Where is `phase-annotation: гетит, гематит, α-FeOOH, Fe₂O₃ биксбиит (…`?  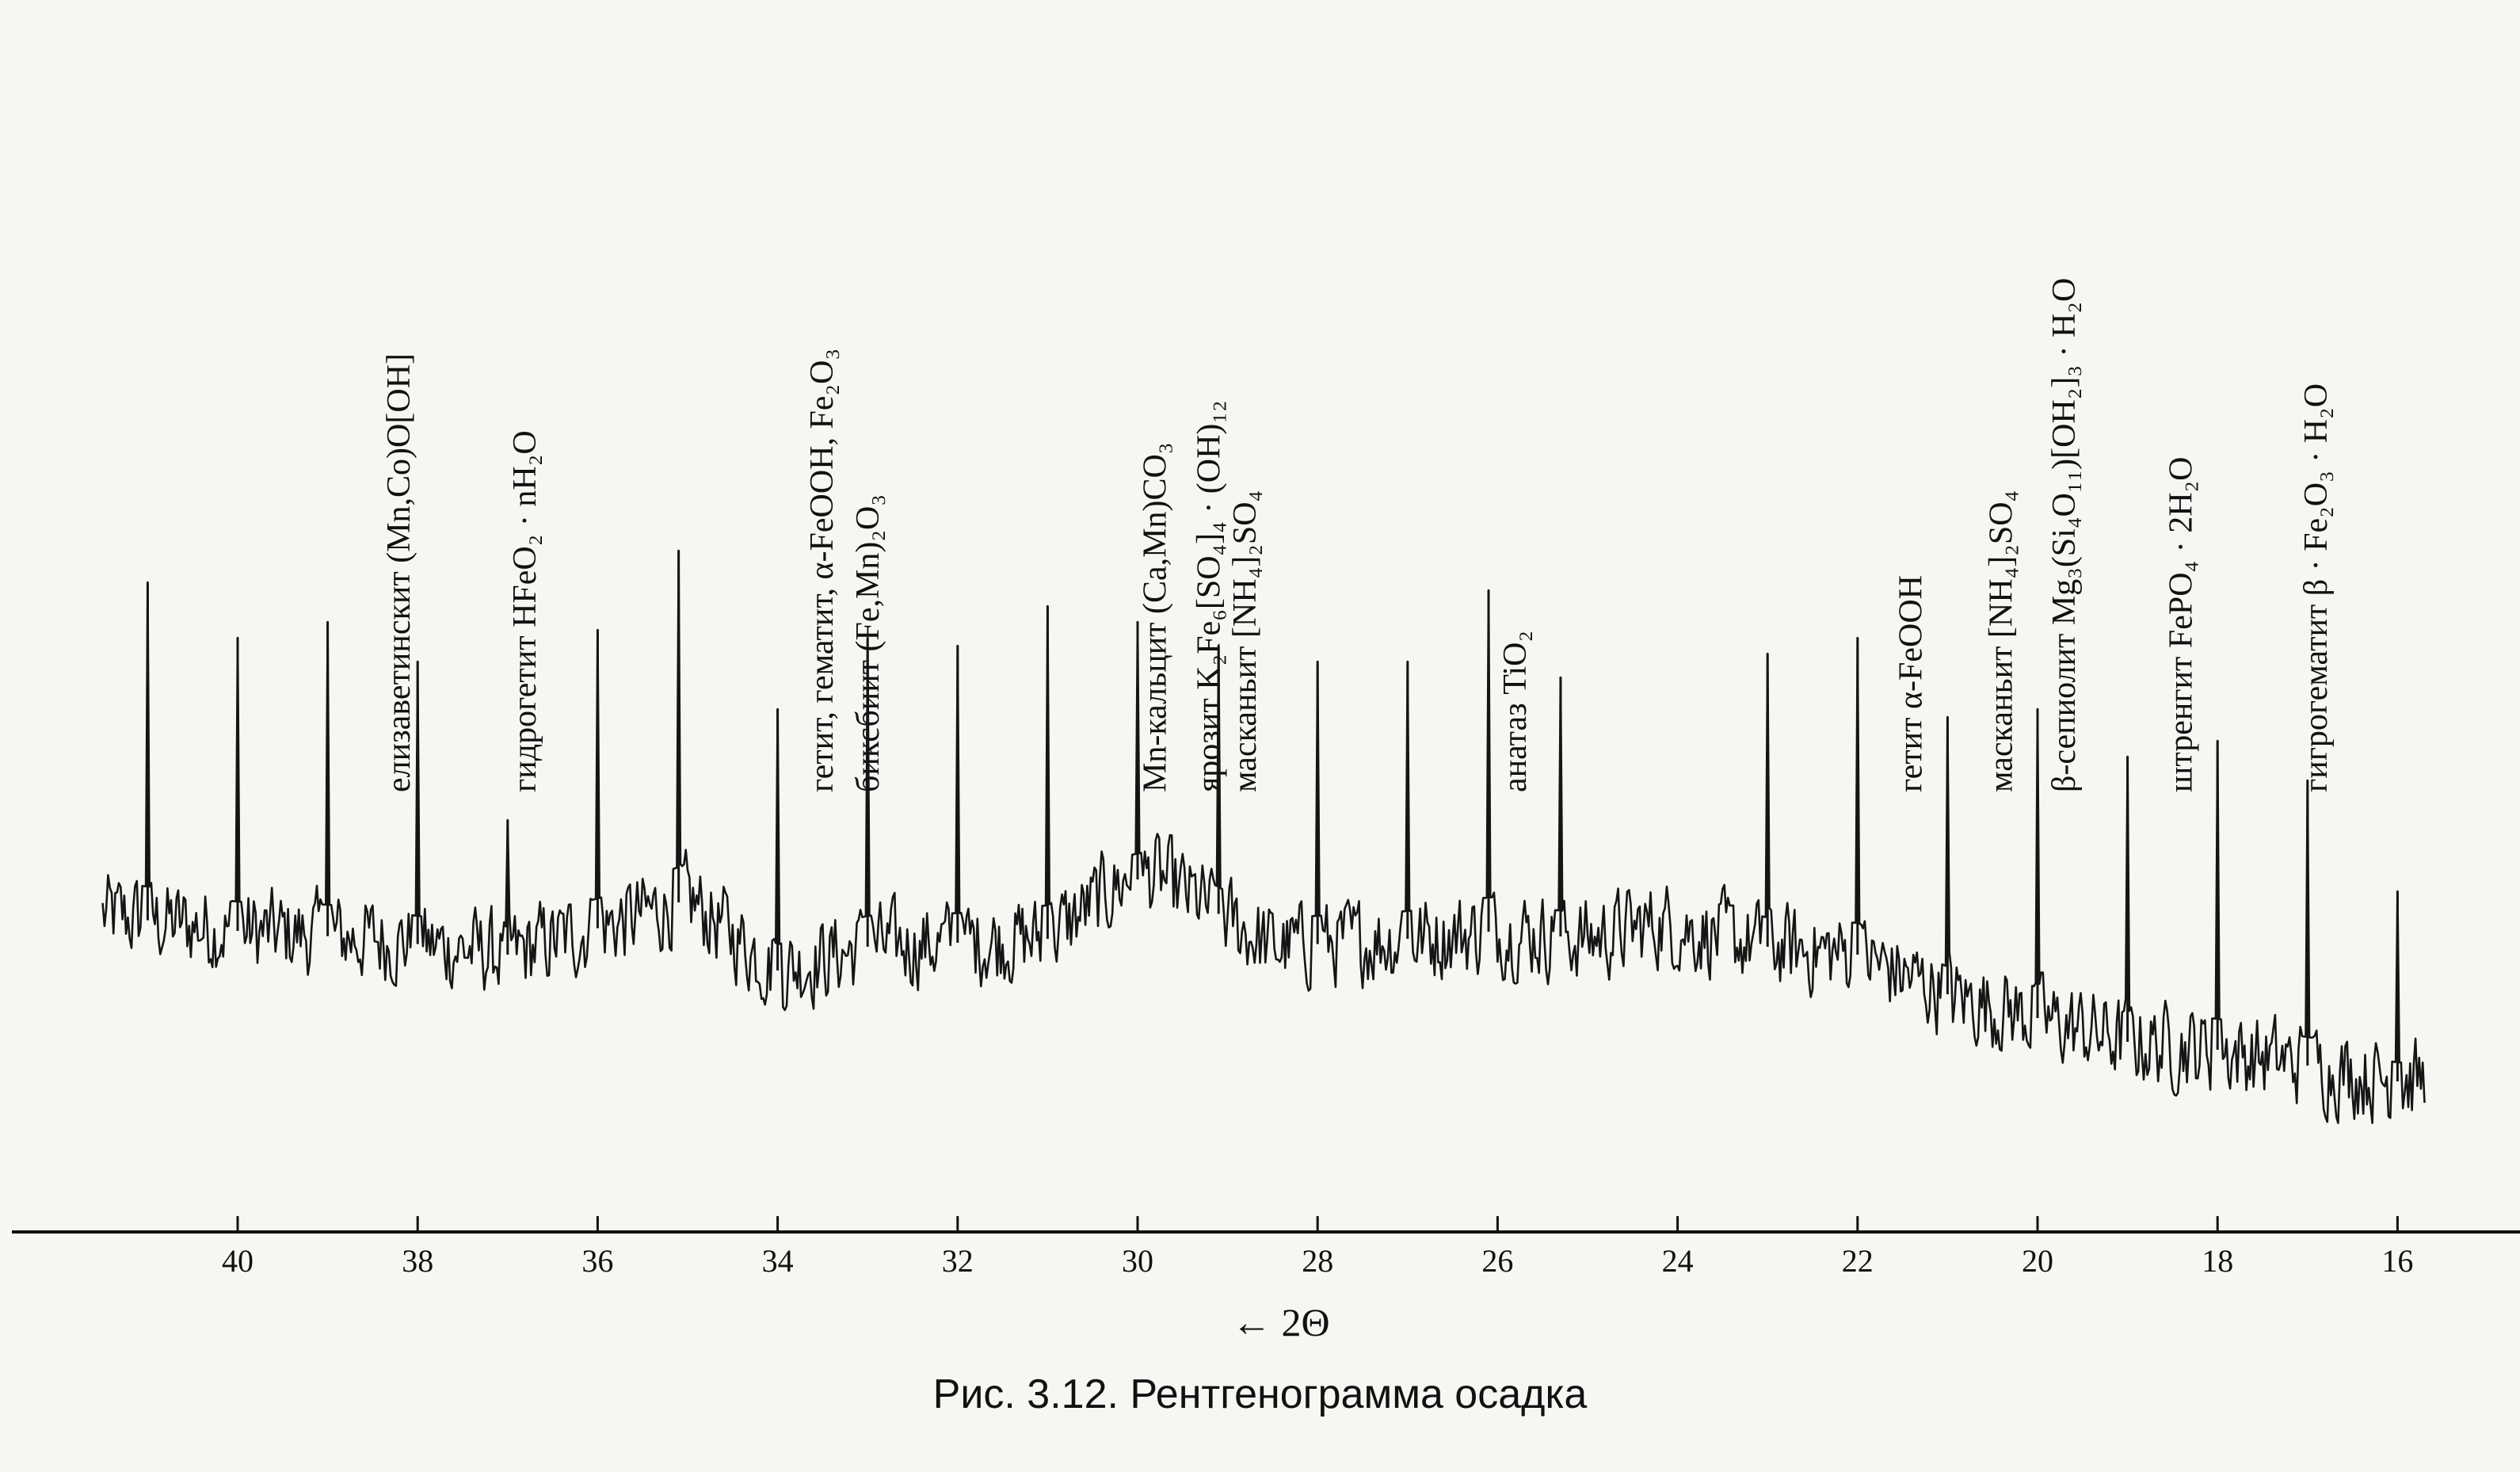 phase-annotation: гетит, гематит, α-FeOOH, Fe₂O₃ биксбиит (… is located at coordinates (845, 570).